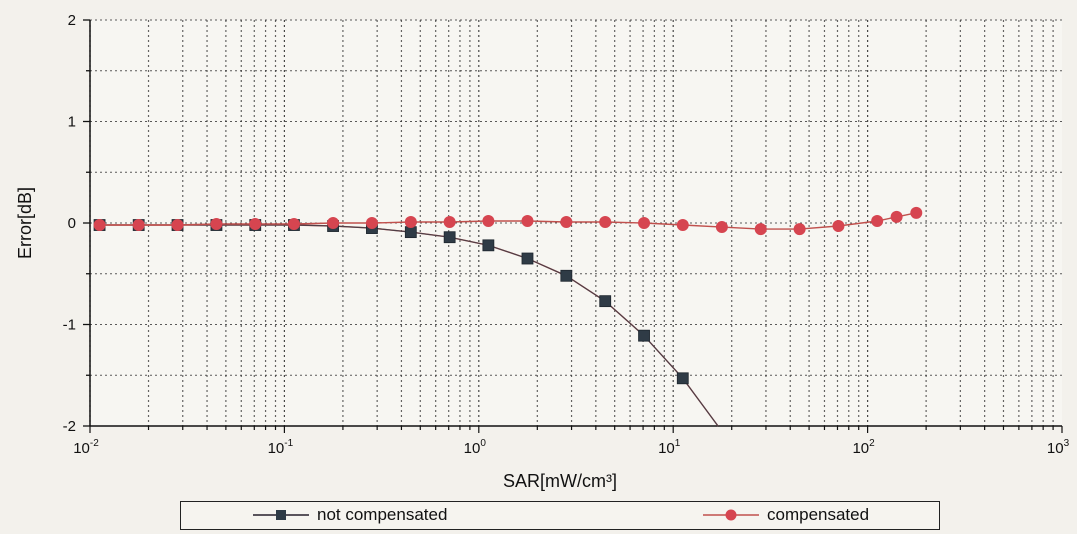 The height and width of the screenshot is (534, 1077). Describe the element at coordinates (72, 223) in the screenshot. I see `y-tick-label: 0` at that location.